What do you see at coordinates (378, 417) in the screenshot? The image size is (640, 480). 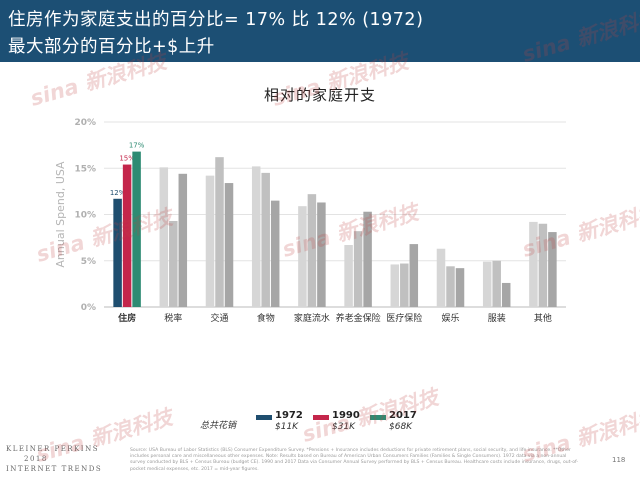 I see `legend-swatch-2017` at bounding box center [378, 417].